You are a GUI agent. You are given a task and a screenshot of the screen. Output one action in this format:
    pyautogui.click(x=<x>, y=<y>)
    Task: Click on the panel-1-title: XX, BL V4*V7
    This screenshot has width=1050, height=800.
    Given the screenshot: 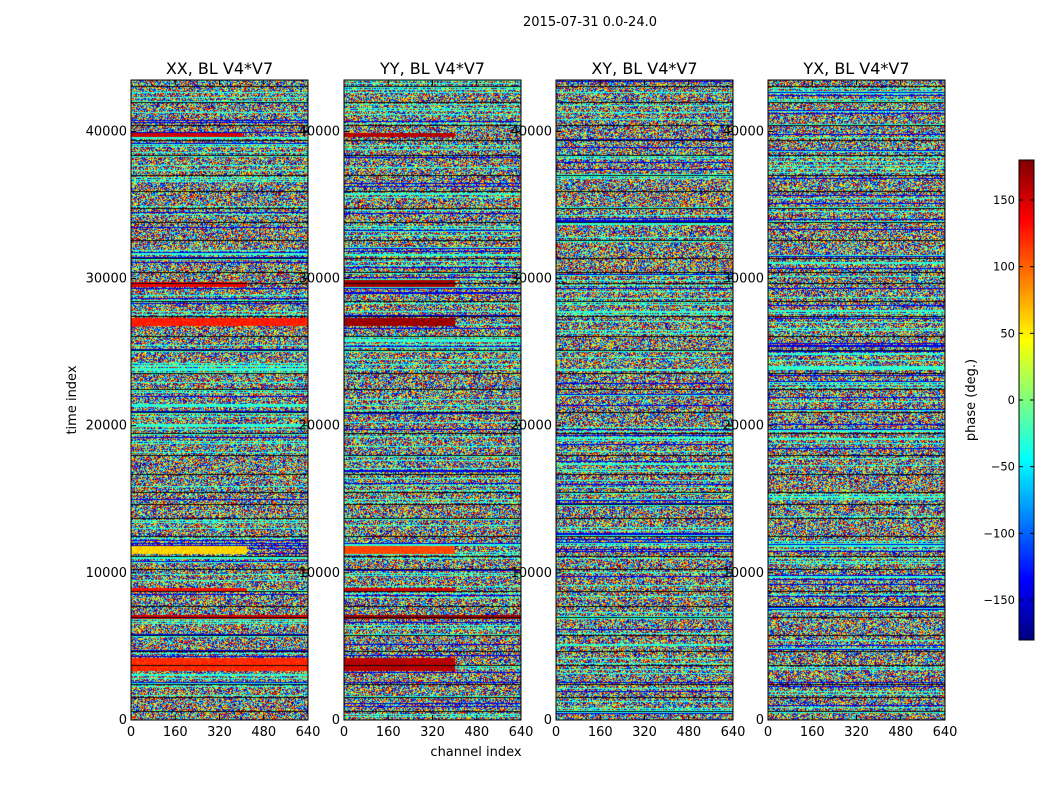 What is the action you would take?
    pyautogui.click(x=219, y=68)
    